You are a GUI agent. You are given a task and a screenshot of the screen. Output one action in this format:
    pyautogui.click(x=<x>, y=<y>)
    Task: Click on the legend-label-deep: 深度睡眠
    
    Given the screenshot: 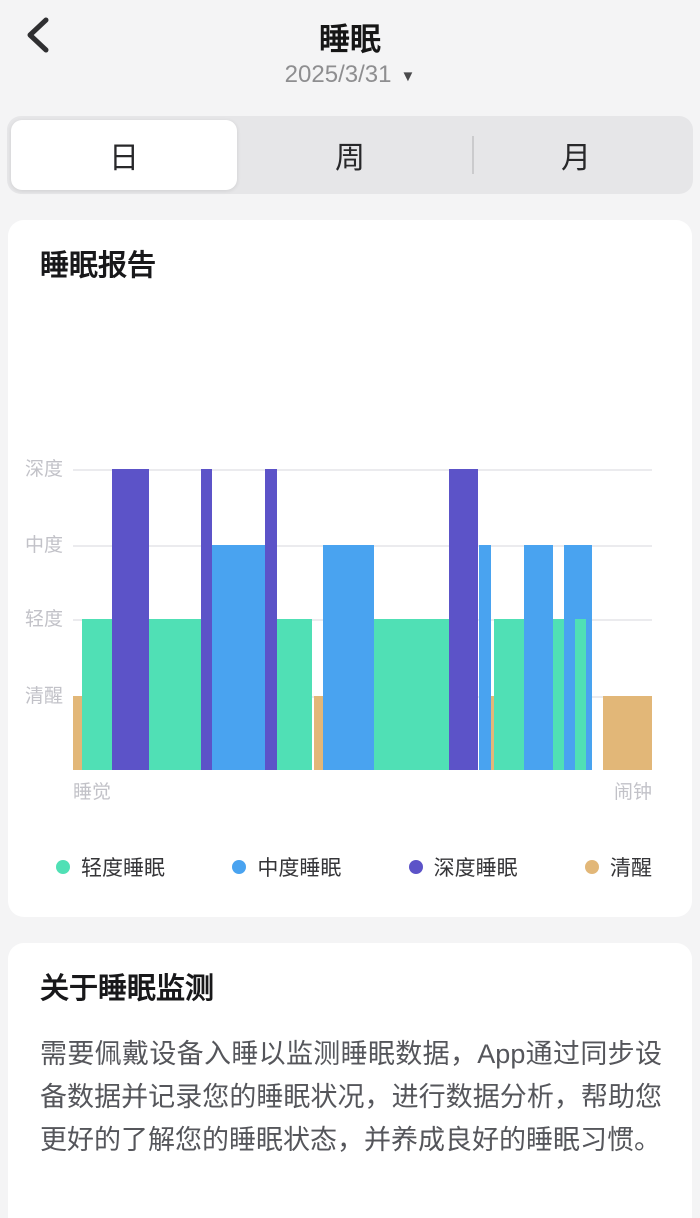 What is the action you would take?
    pyautogui.click(x=475, y=868)
    